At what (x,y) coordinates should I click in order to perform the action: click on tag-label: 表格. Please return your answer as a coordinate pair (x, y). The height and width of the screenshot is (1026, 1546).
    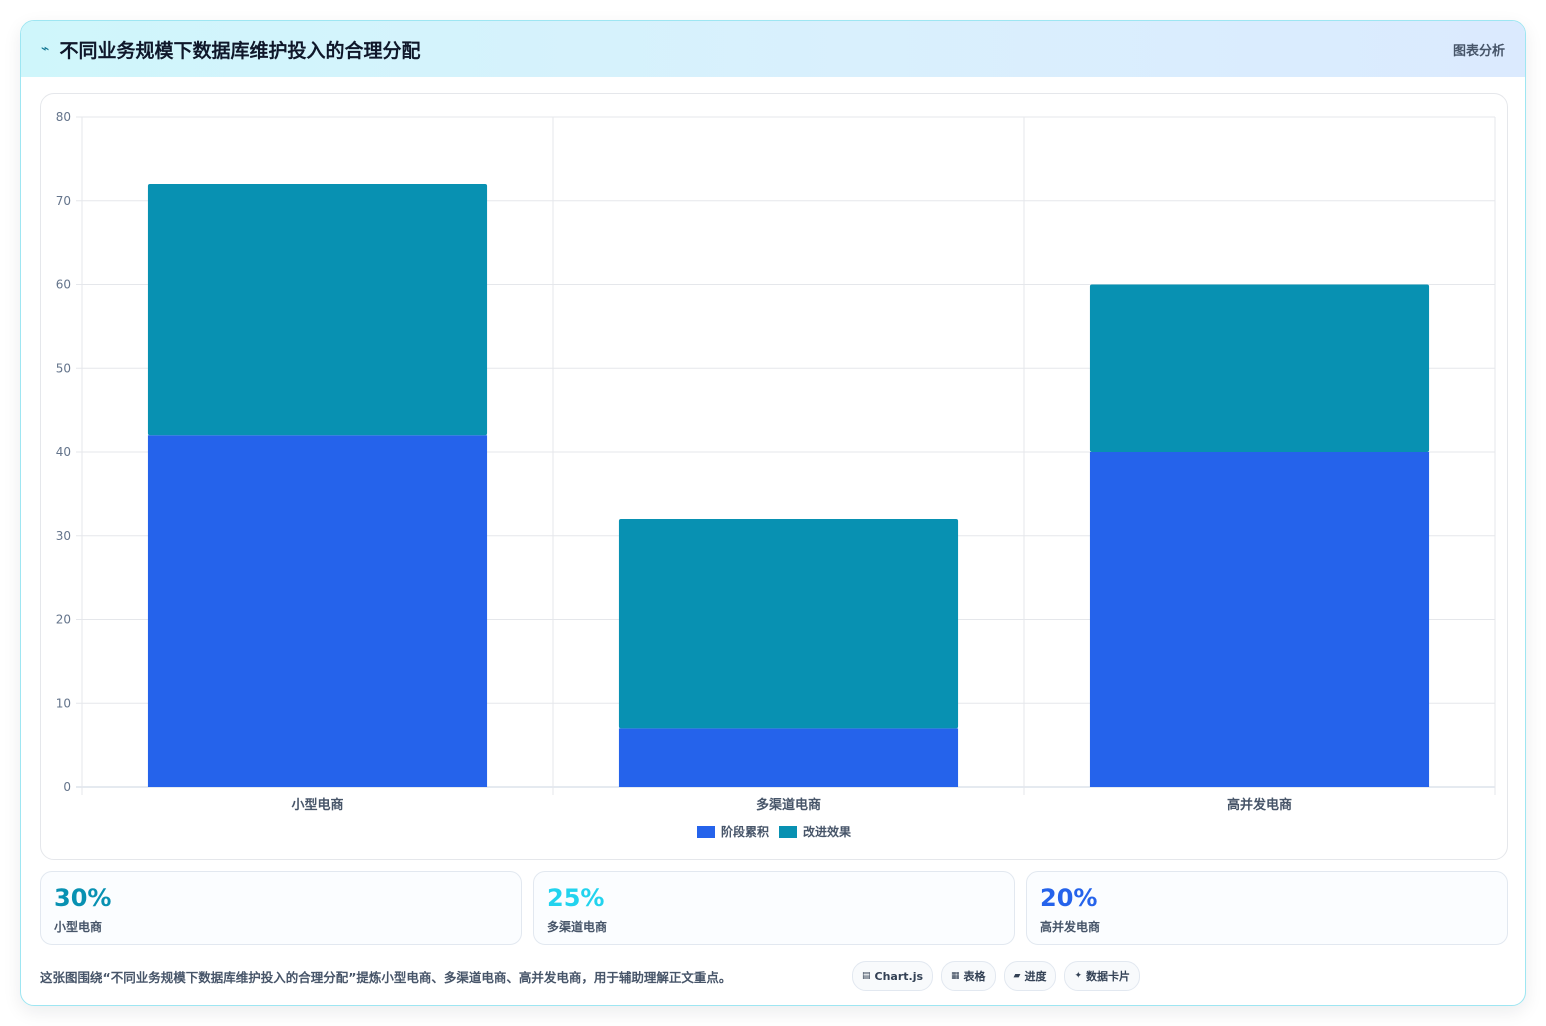
    Looking at the image, I should click on (974, 976).